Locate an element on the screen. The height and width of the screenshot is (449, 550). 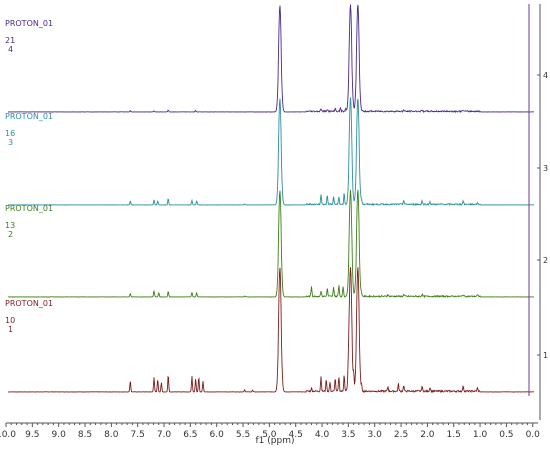
right-tick-label: 3 is located at coordinates (545, 168).